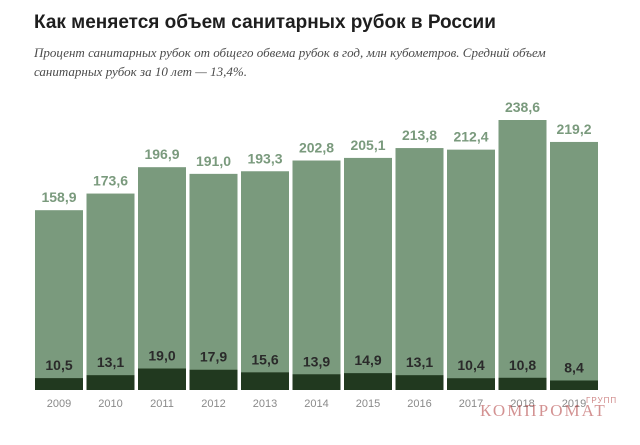 The image size is (640, 445). What do you see at coordinates (367, 360) in the screenshot?
I see `sanitary-value-label: 14,9` at bounding box center [367, 360].